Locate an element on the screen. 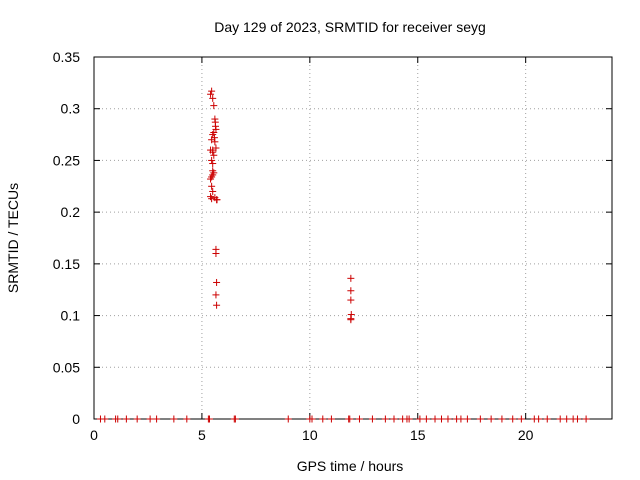 This screenshot has height=480, width=640. y-axis-title: SRMTID / TECUs is located at coordinates (13, 238).